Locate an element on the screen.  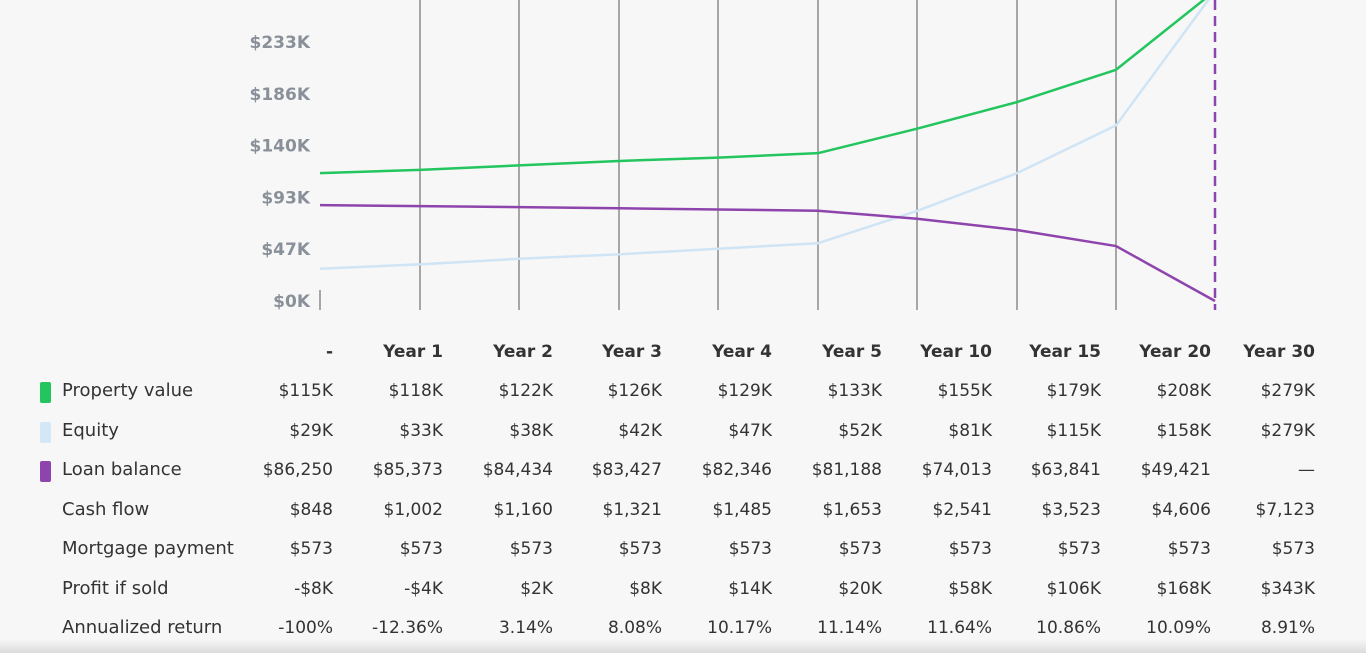
table-cell: -$4K is located at coordinates (423, 588).